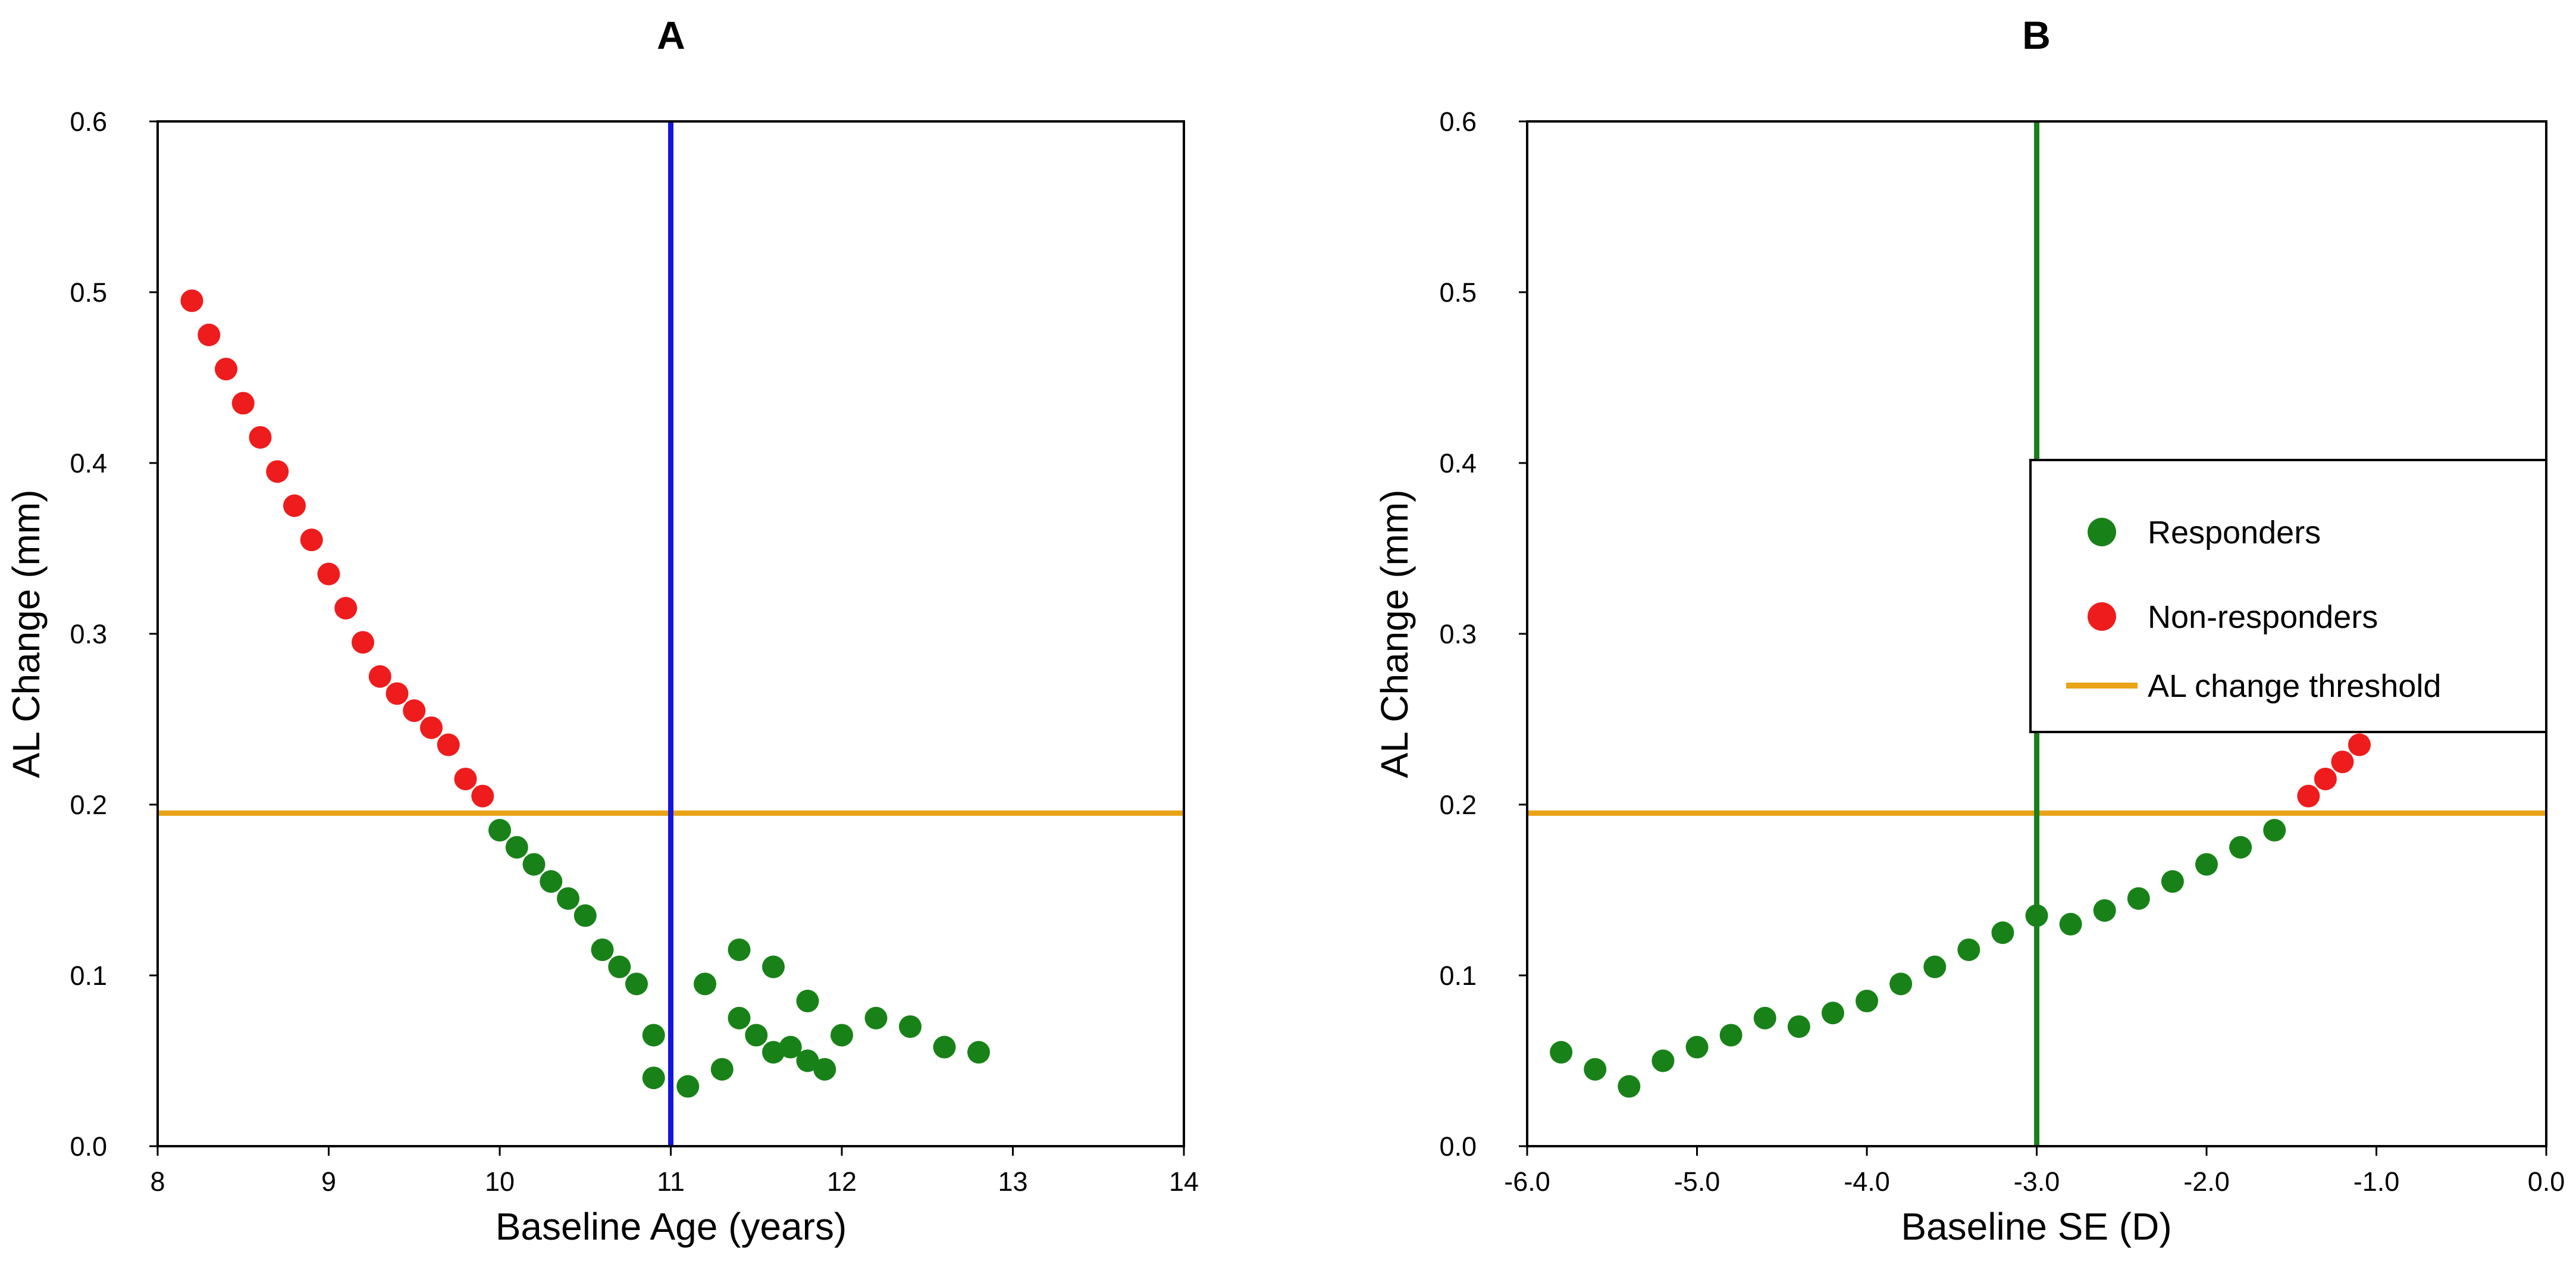 This screenshot has width=2576, height=1267. Describe the element at coordinates (89, 1146) in the screenshot. I see `panel-a-y-tick-label: 0.0` at that location.